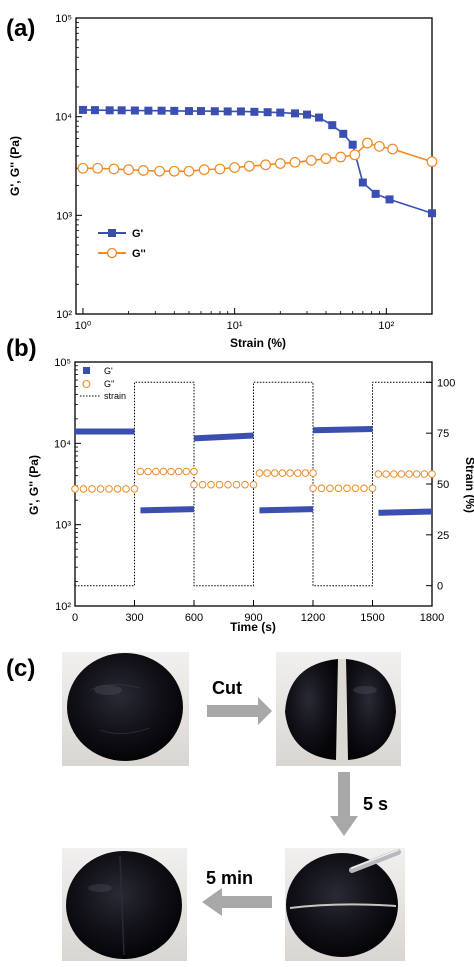 This screenshot has height=967, width=474. I want to click on photo-original-sample, so click(125, 709).